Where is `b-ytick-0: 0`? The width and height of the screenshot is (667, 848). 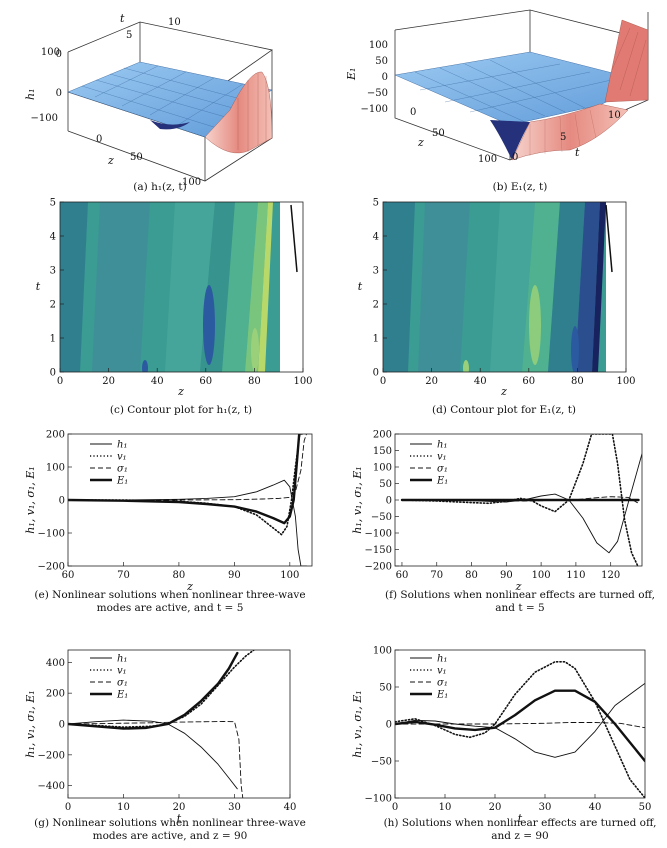
b-ytick-0: 0 is located at coordinates (515, 157).